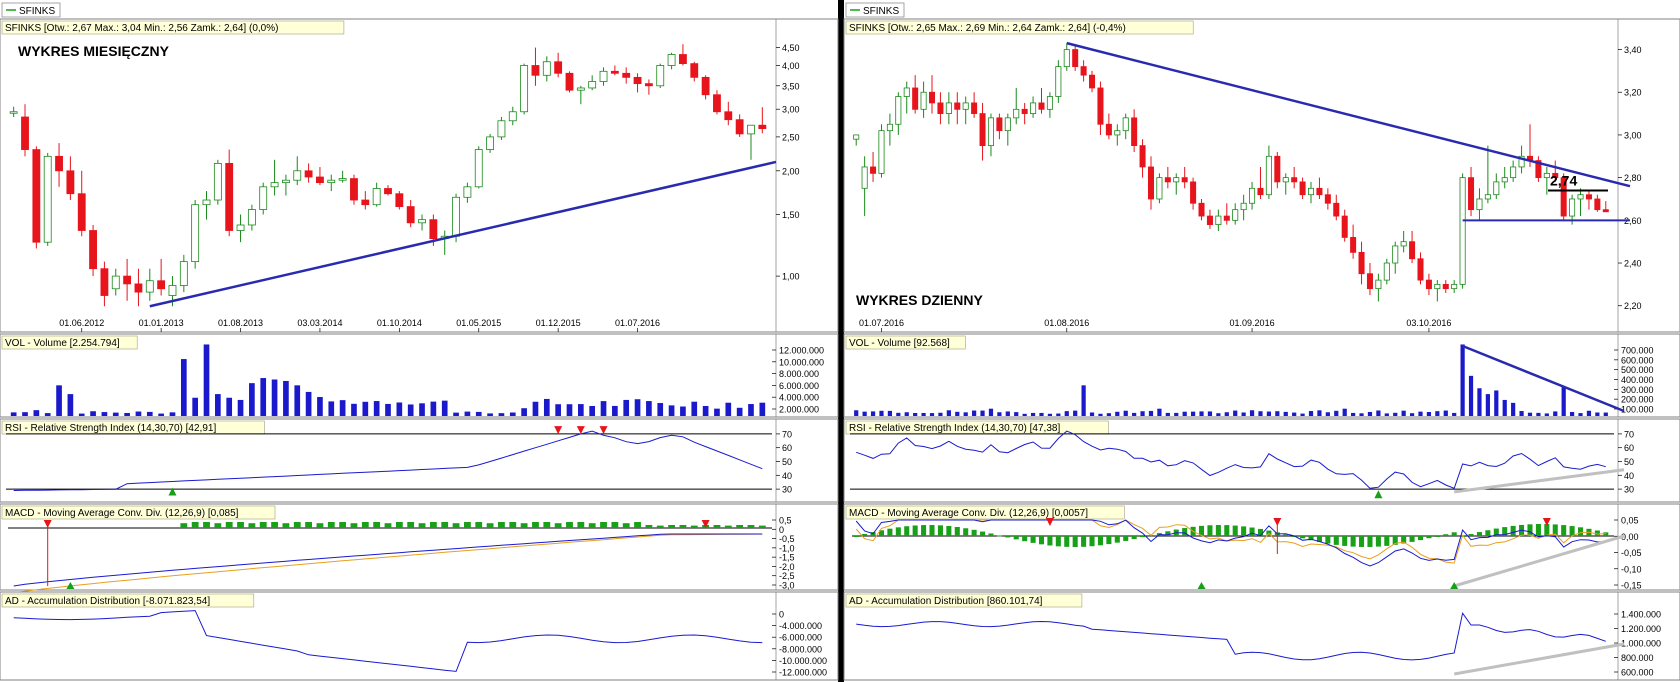 The image size is (1680, 682). What do you see at coordinates (1641, 629) in the screenshot?
I see `right-ad-tick-label: 1.200.000` at bounding box center [1641, 629].